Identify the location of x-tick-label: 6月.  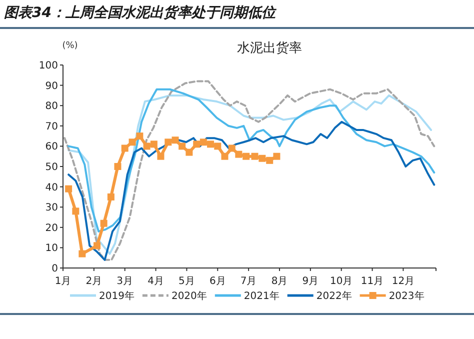
(217, 281).